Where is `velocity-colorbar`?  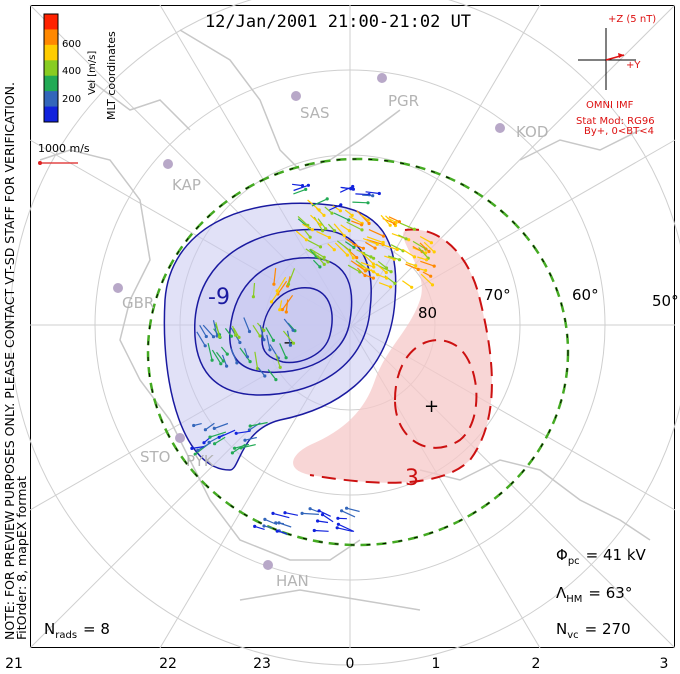
velocity-colorbar is located at coordinates (51, 68).